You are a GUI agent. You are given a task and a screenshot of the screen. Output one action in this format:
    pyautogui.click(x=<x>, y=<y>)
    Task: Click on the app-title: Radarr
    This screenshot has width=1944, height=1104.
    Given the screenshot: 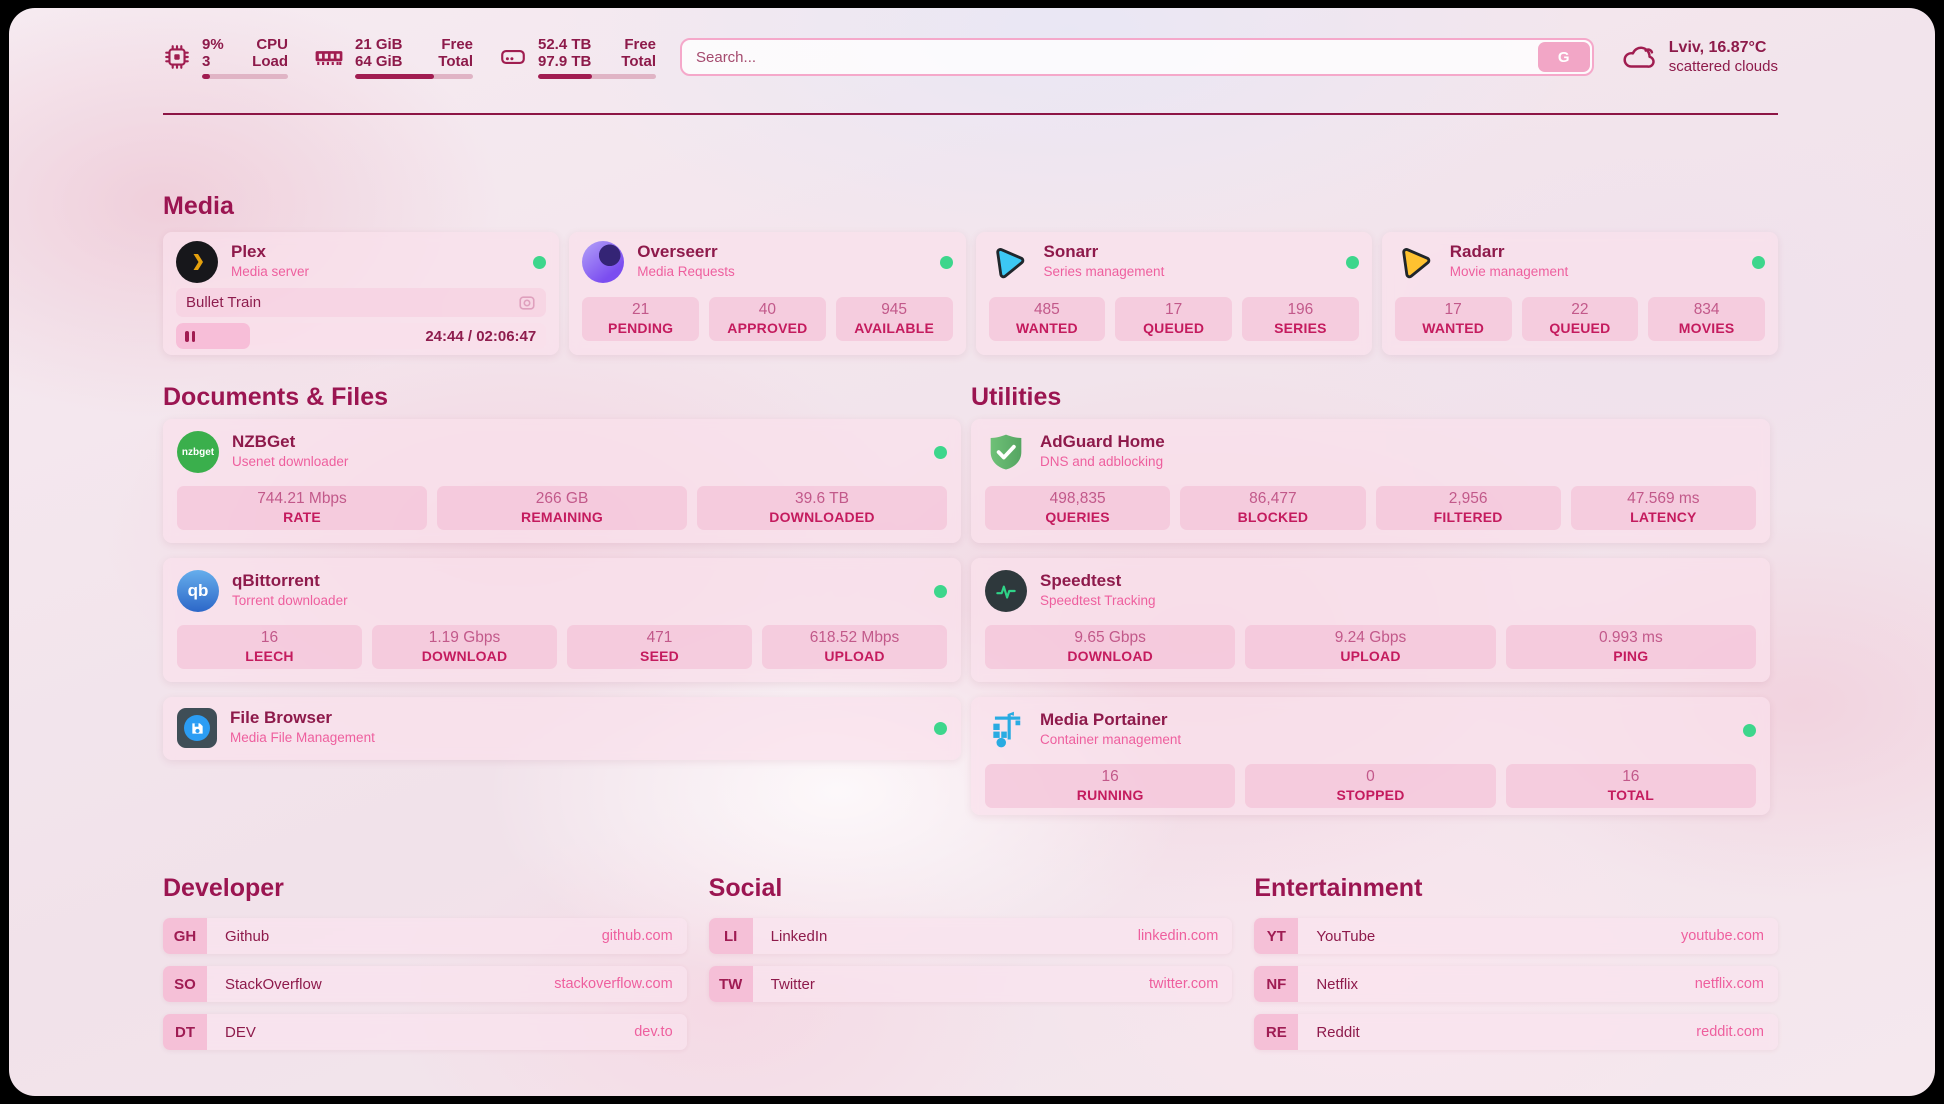 What is the action you would take?
    pyautogui.click(x=1477, y=251)
    